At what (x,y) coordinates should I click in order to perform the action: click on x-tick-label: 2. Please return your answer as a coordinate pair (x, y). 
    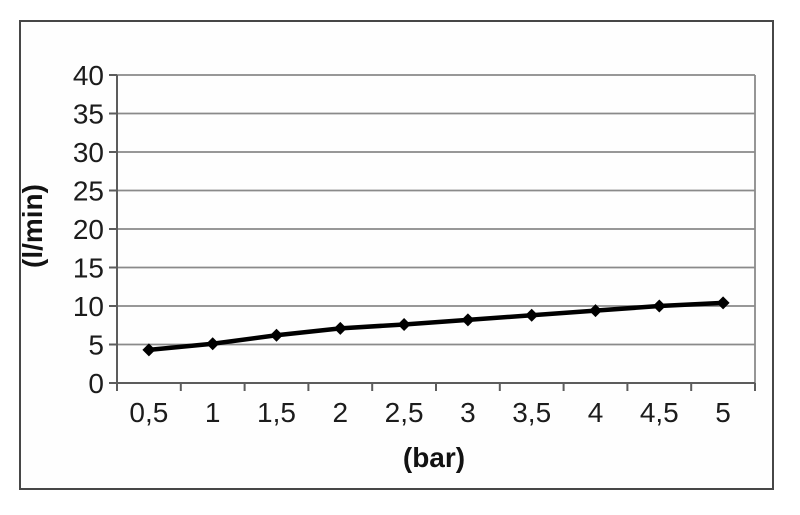
    Looking at the image, I should click on (341, 412).